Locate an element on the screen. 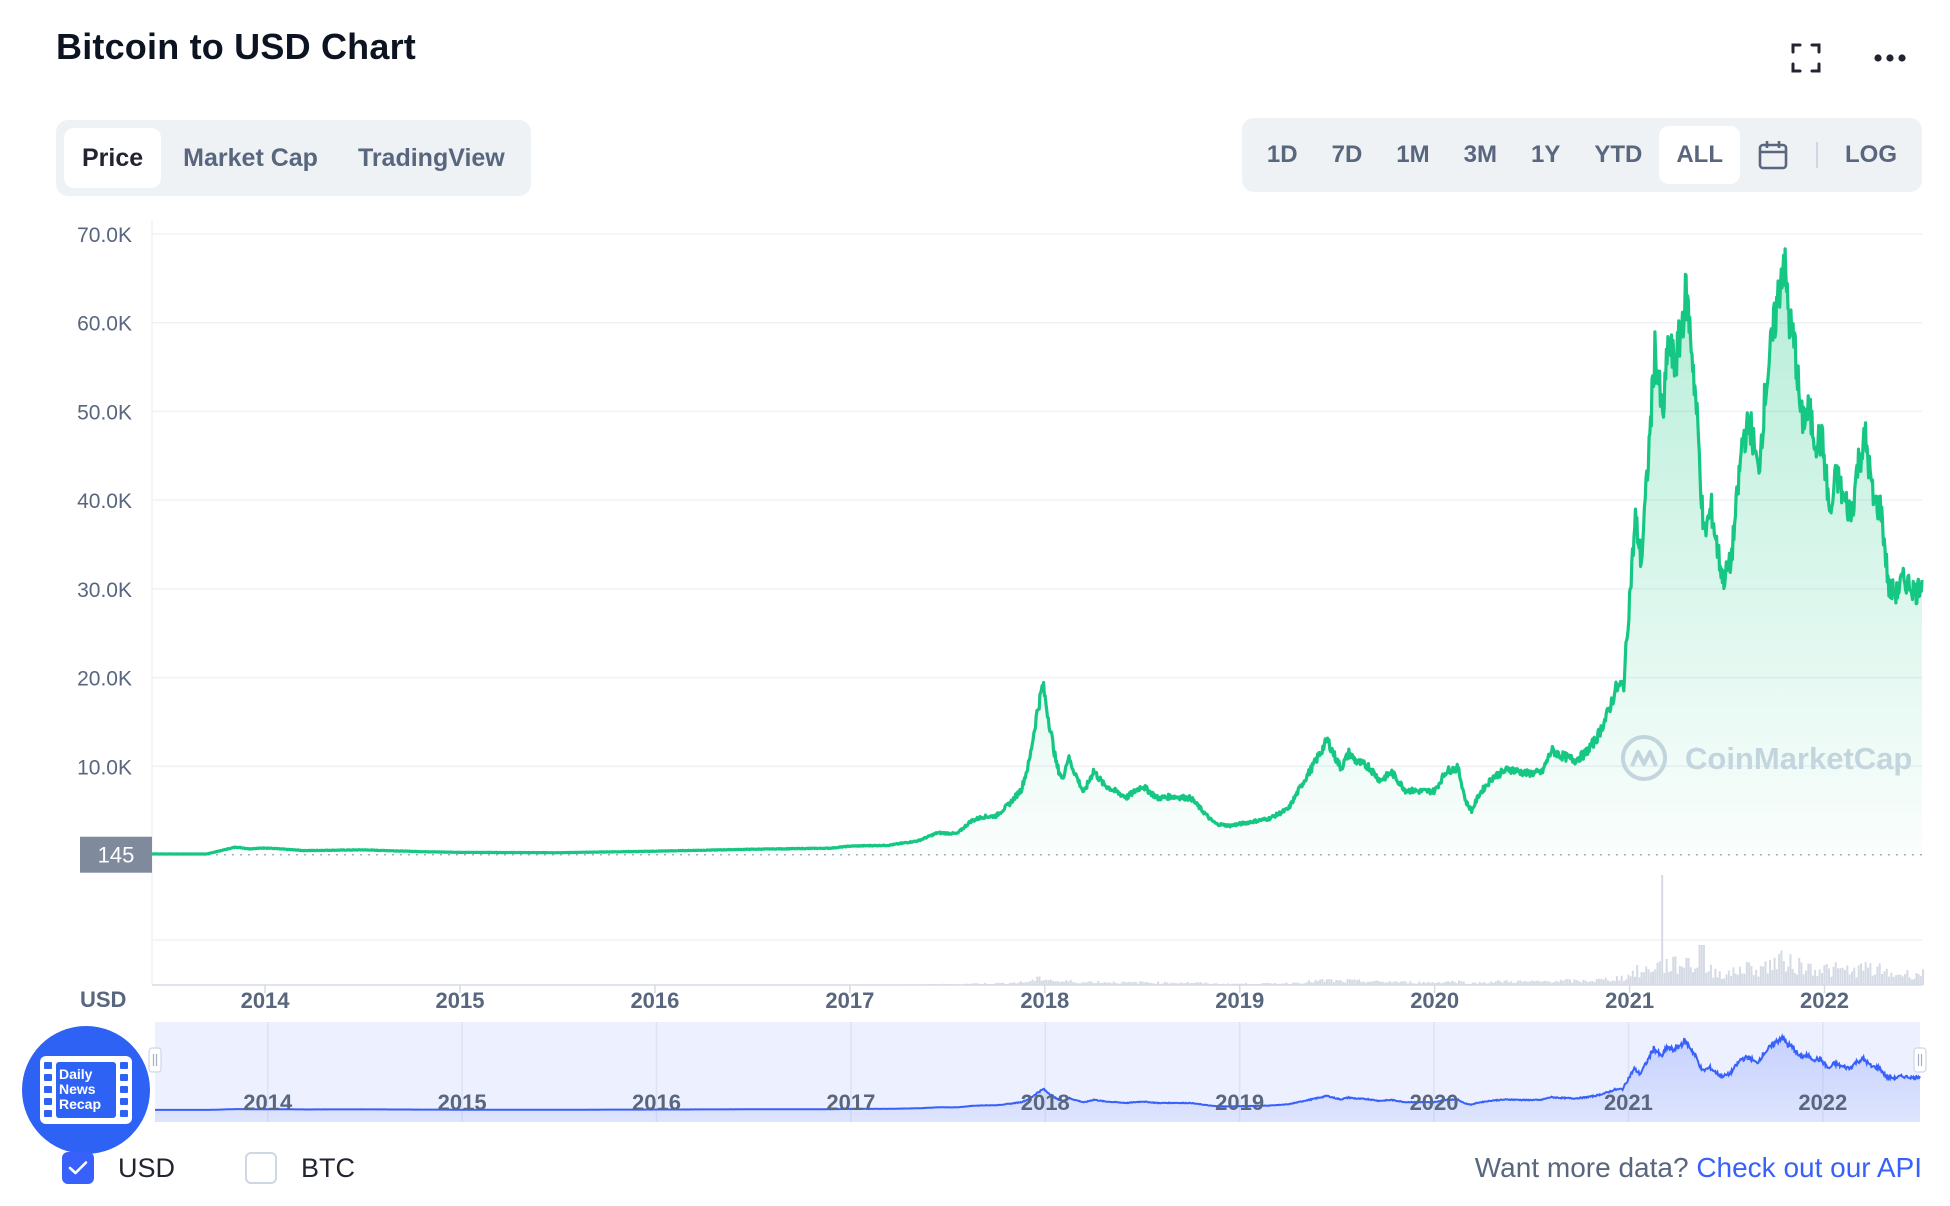 The image size is (1950, 1206). y-tick-label: 30.0K is located at coordinates (104, 590).